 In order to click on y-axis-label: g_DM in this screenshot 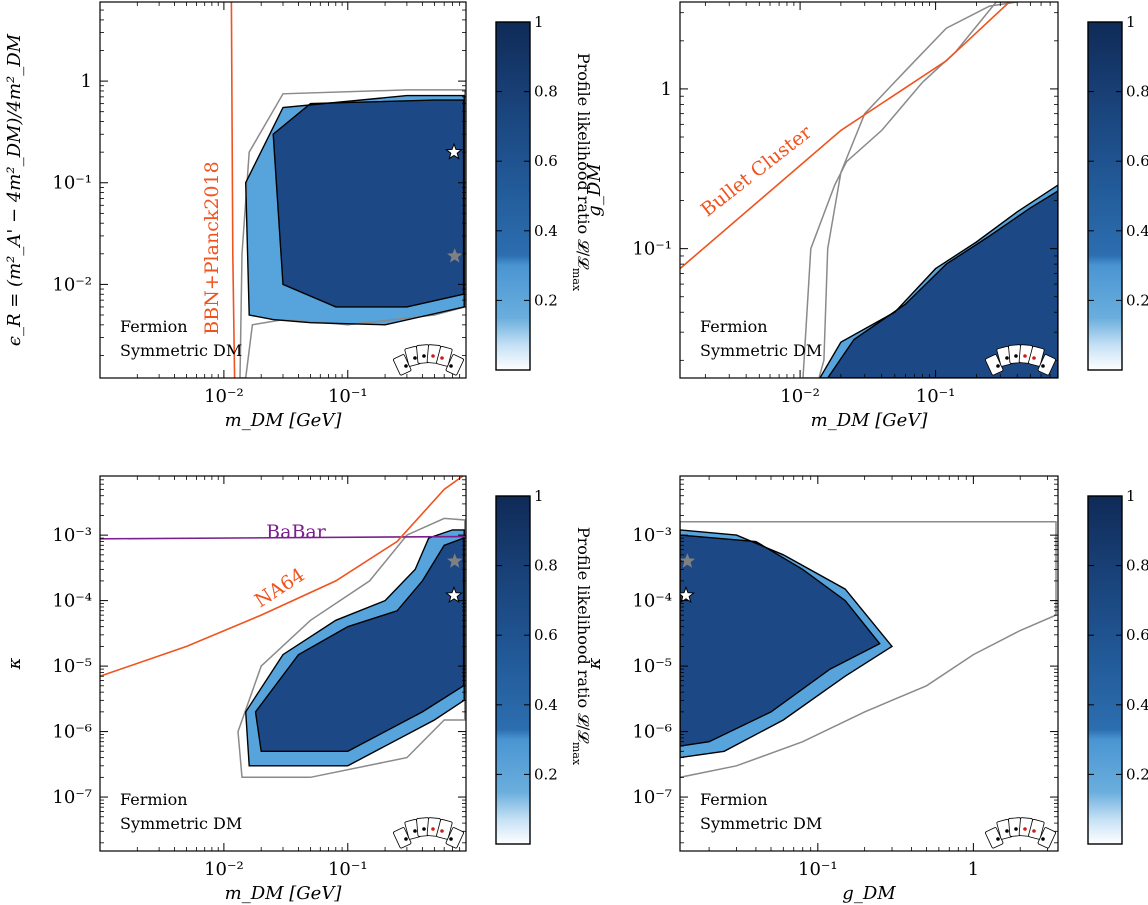, I will do `click(594, 190)`.